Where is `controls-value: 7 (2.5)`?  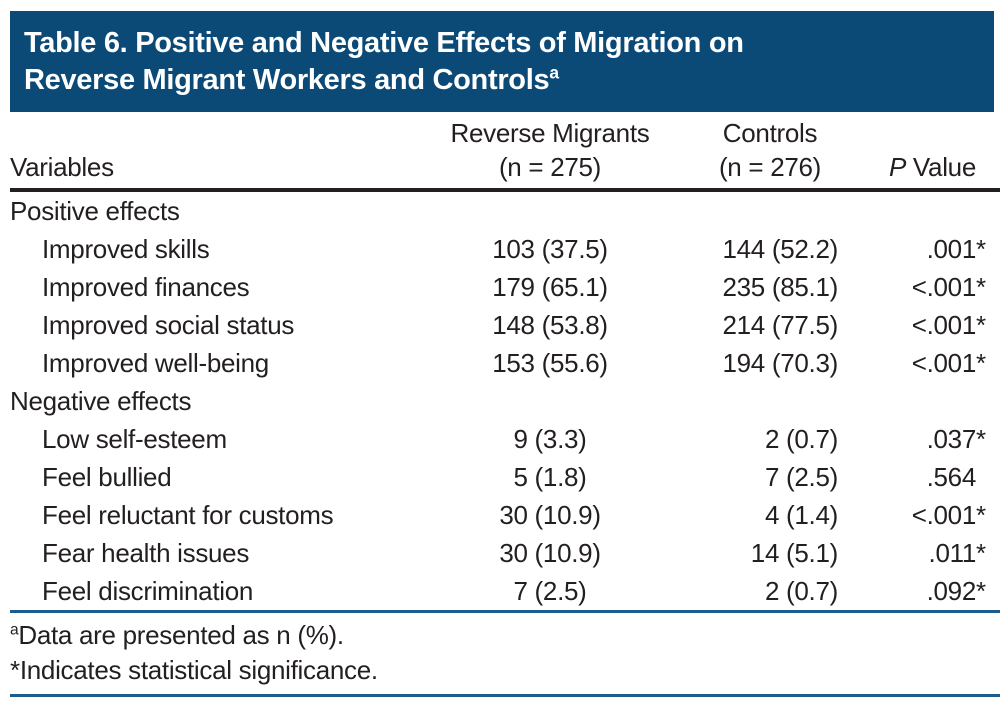
controls-value: 7 (2.5) is located at coordinates (801, 477).